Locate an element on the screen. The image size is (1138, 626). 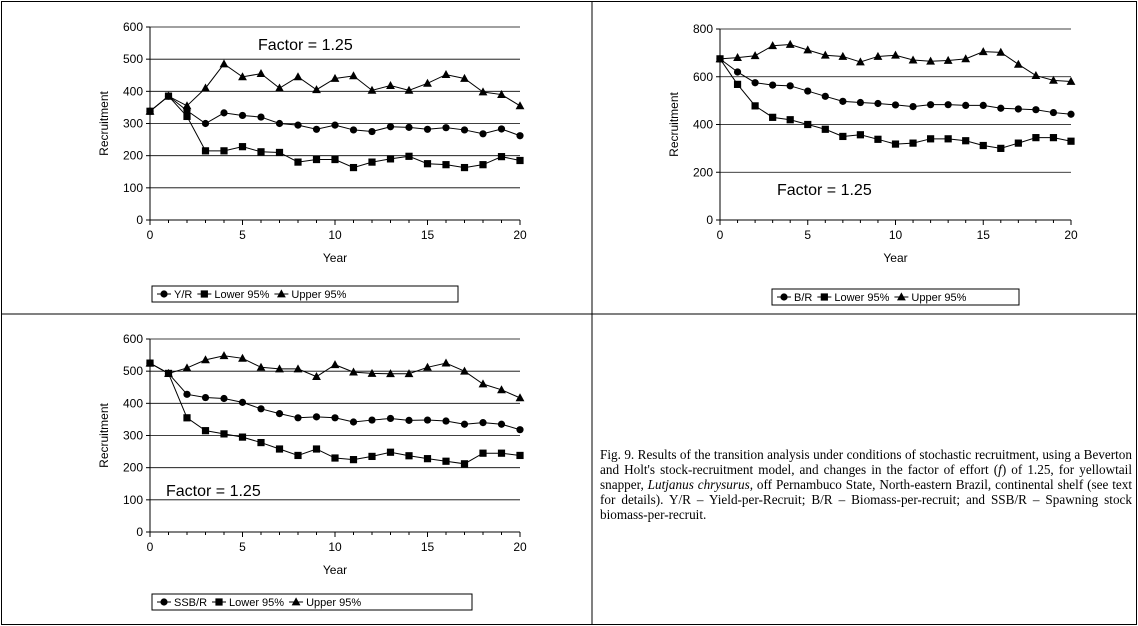
legend-label: SSB/R is located at coordinates (190, 603).